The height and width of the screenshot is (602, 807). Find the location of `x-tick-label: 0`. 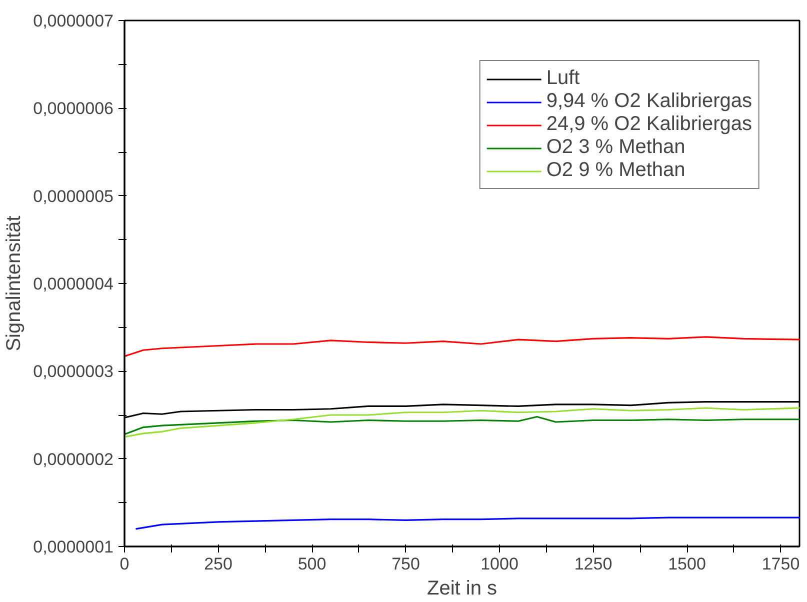

x-tick-label: 0 is located at coordinates (125, 564).